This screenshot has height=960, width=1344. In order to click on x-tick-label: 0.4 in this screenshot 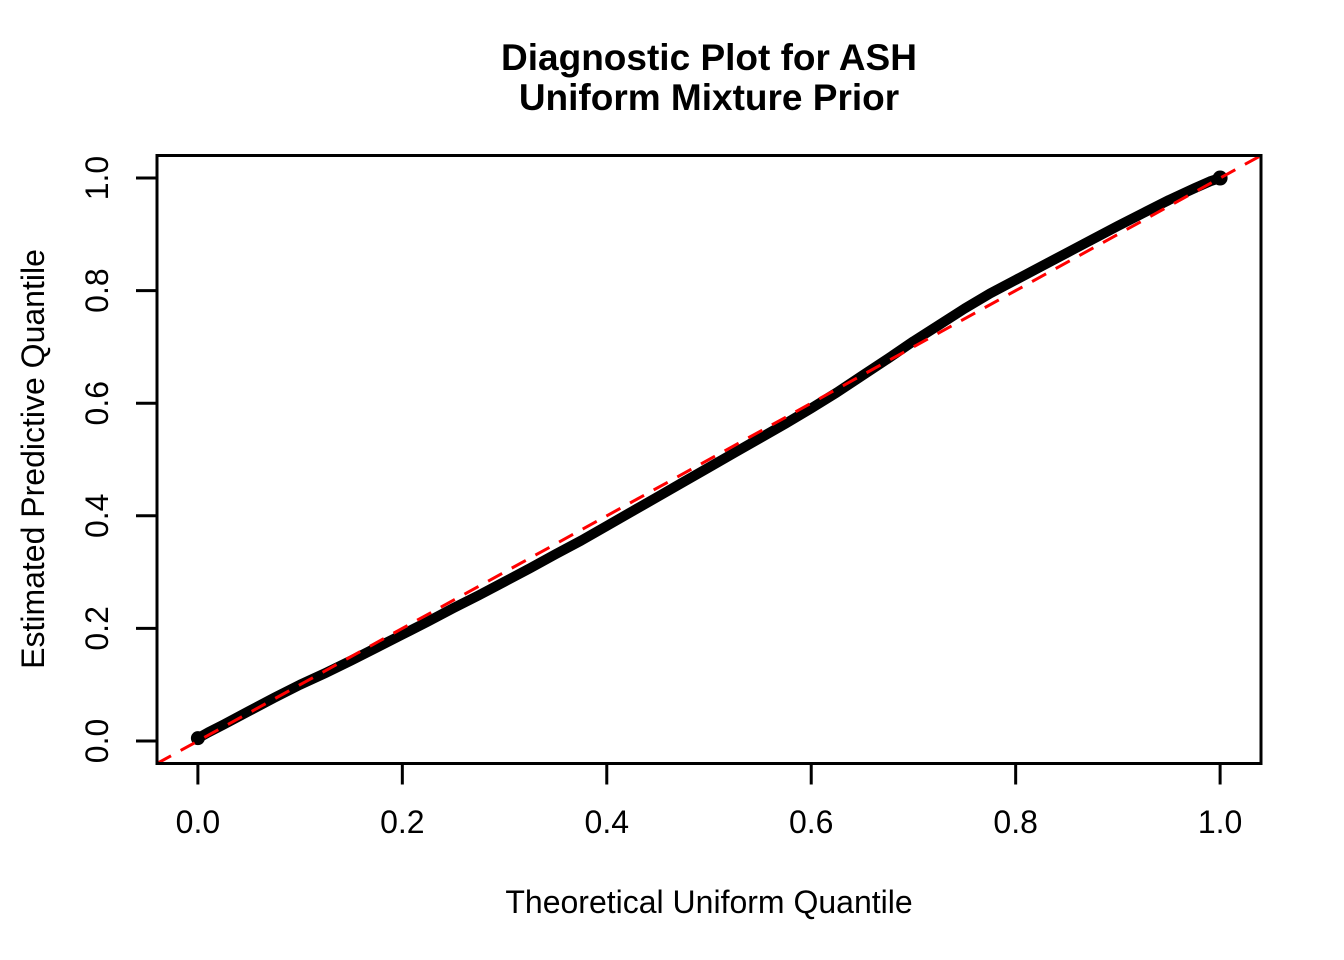, I will do `click(607, 822)`.